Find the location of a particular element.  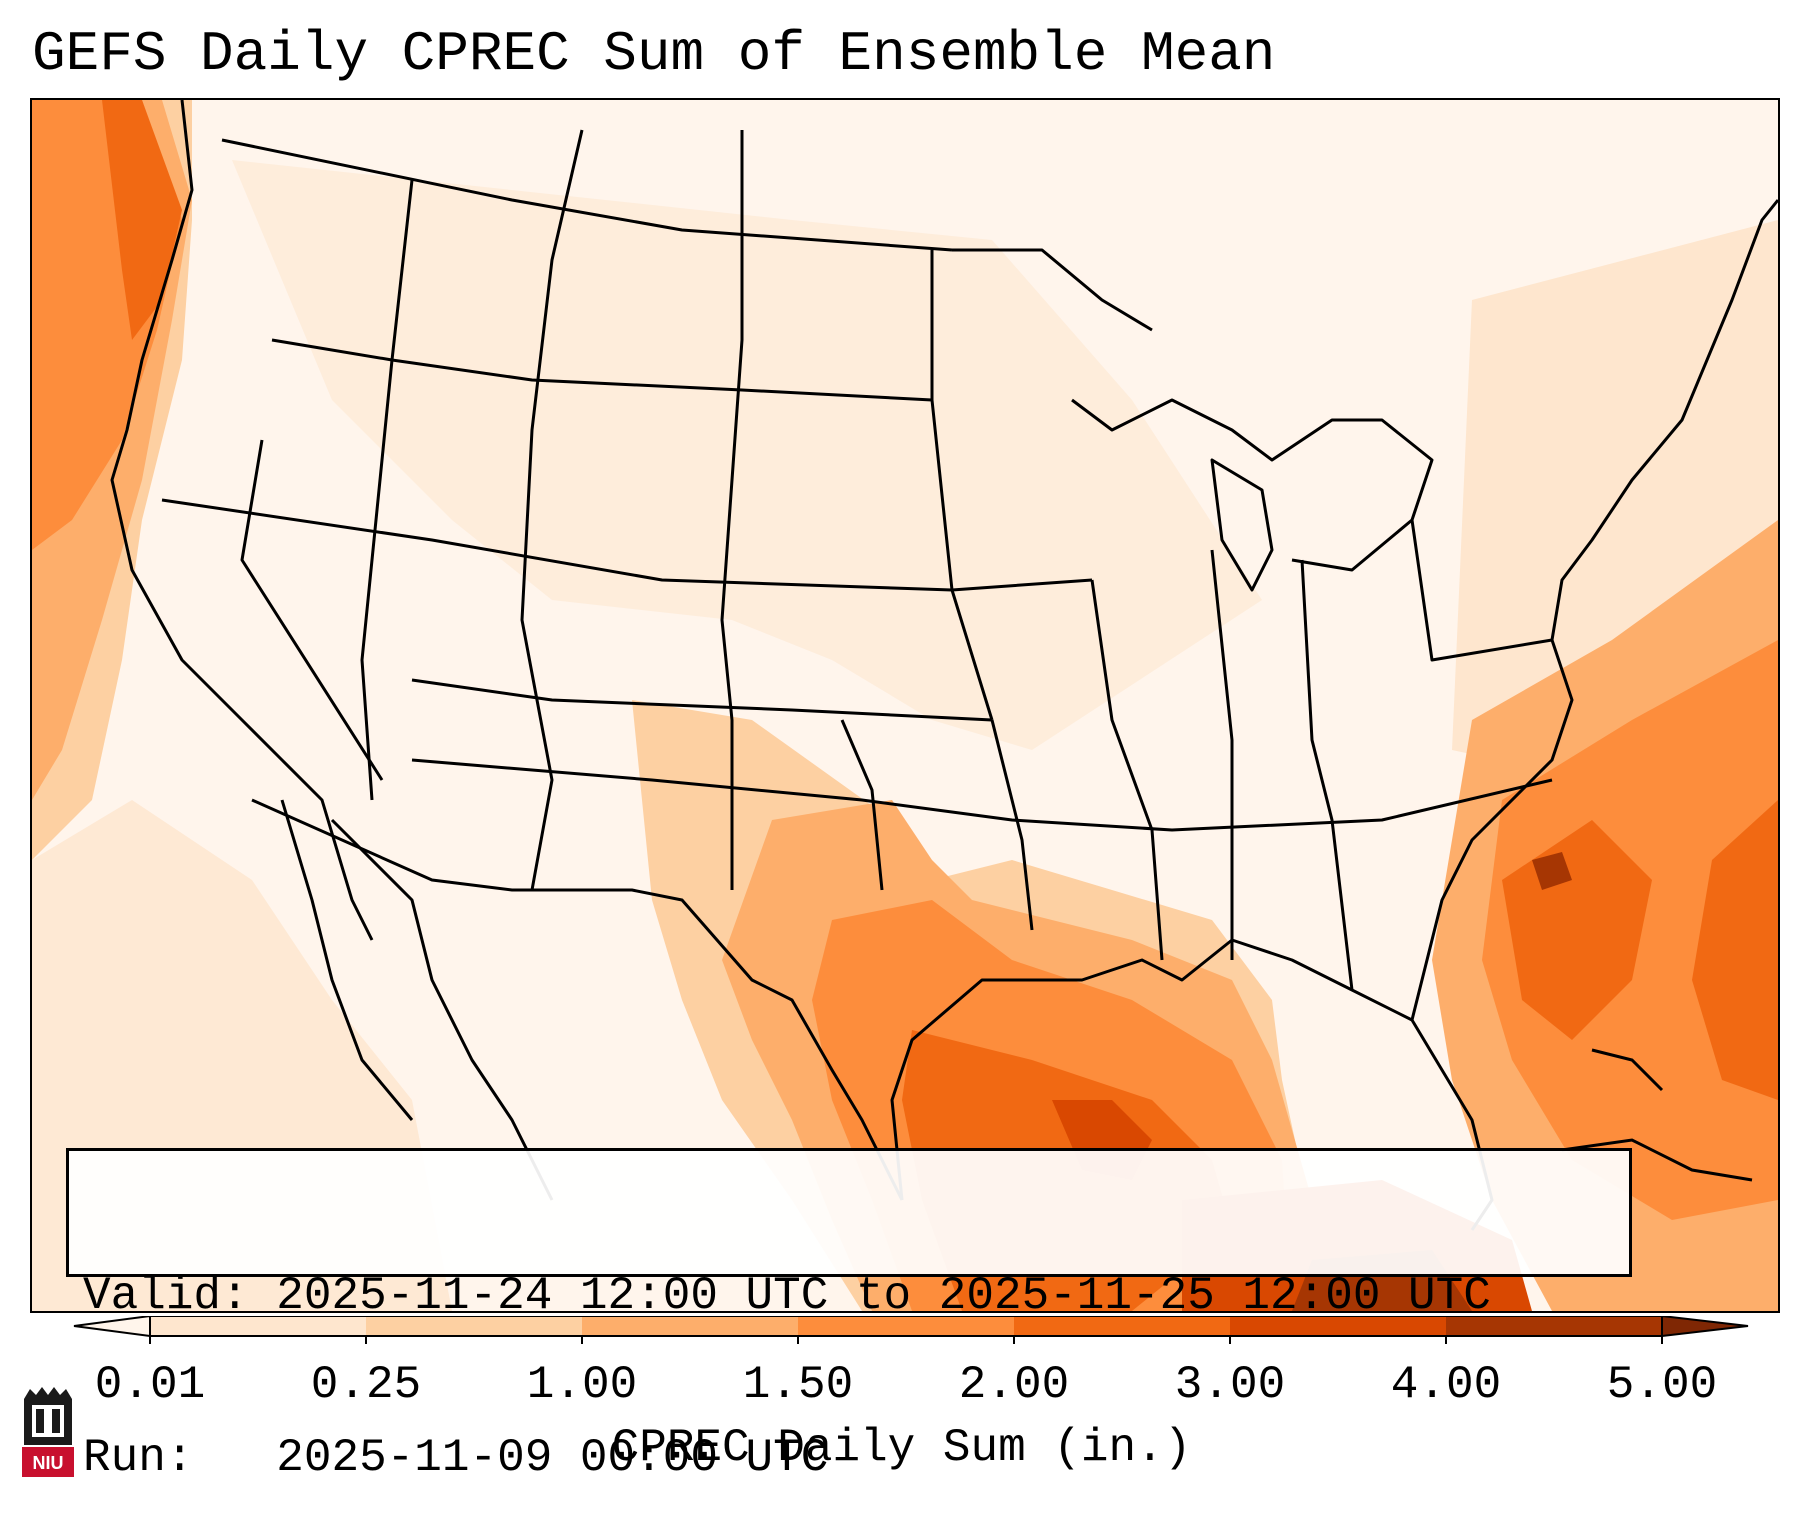

colorbar-tick-label: 1.00 is located at coordinates (582, 1385).